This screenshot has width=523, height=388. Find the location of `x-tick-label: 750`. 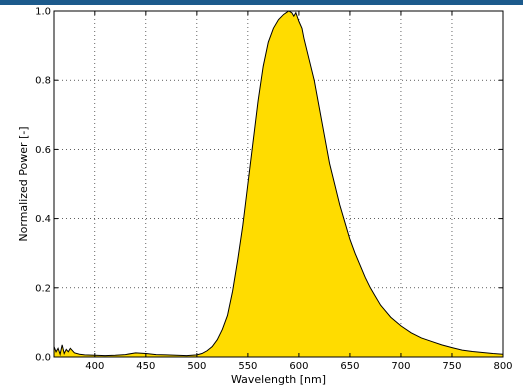

x-tick-label: 750 is located at coordinates (451, 366).